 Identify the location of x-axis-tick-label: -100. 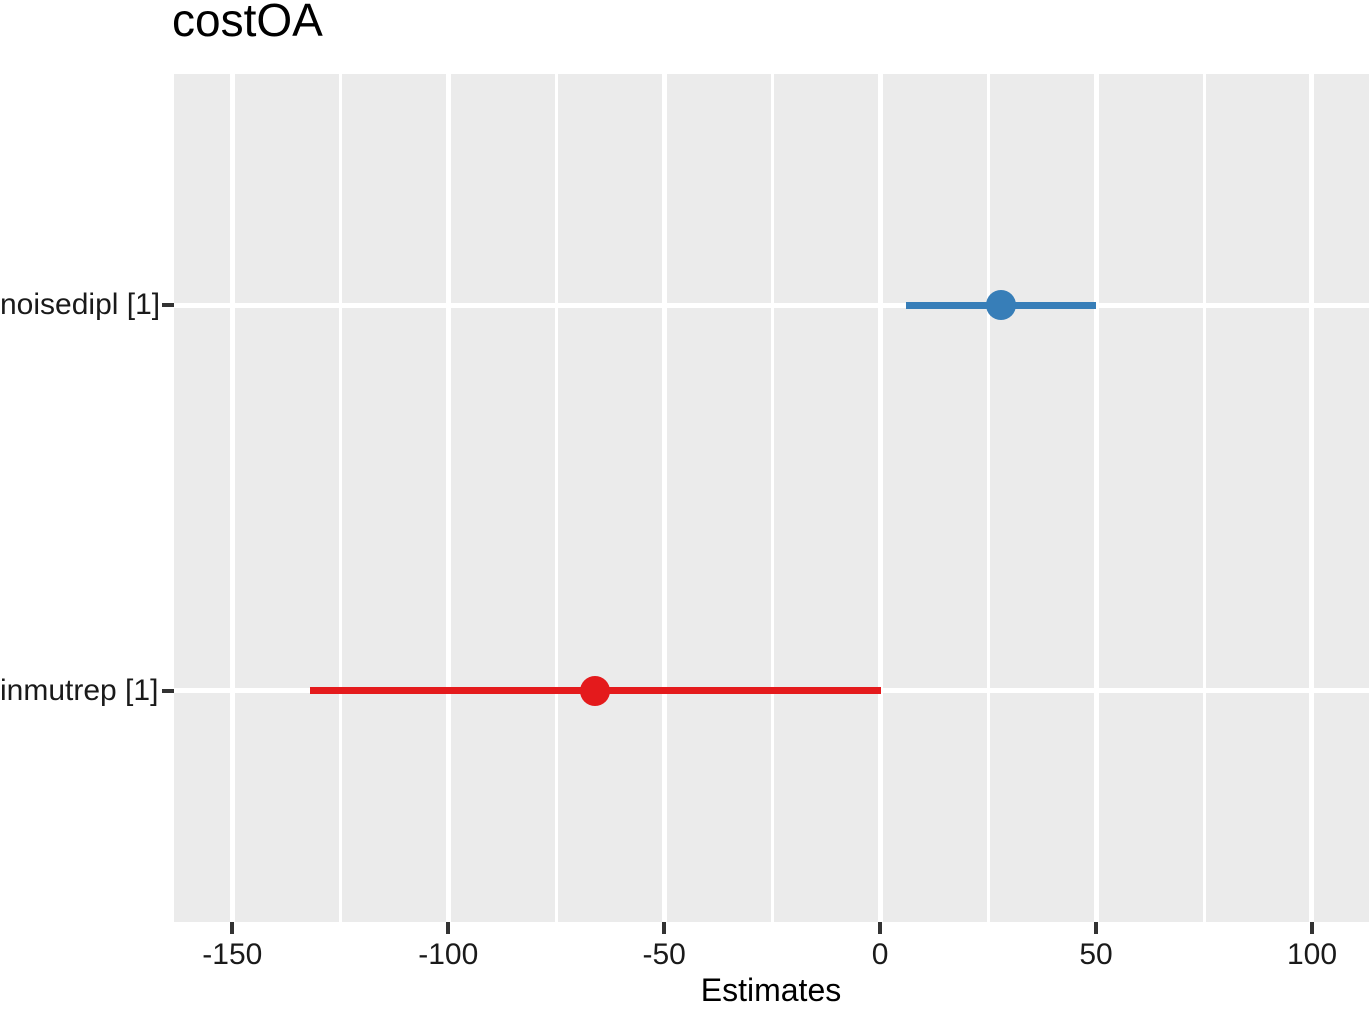
(448, 954).